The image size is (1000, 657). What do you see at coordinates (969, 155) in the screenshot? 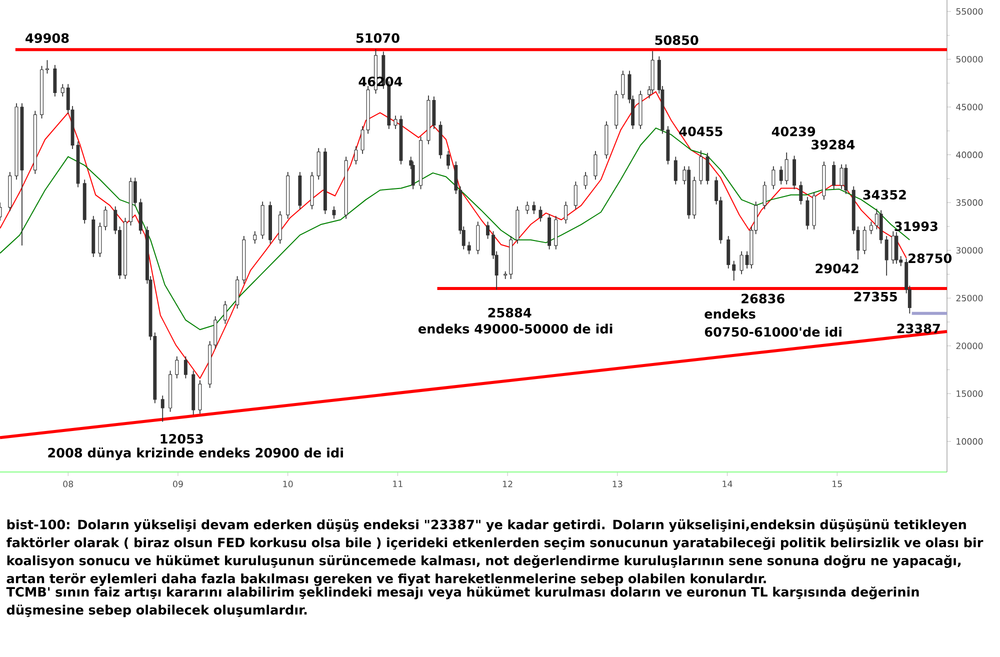
I see `y-tick-label: 40000` at bounding box center [969, 155].